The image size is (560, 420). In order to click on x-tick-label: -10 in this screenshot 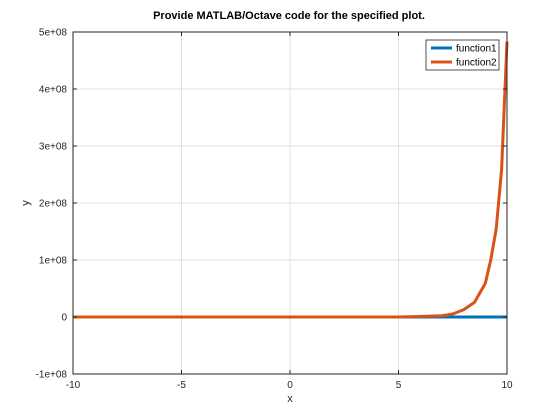, I will do `click(73, 385)`.